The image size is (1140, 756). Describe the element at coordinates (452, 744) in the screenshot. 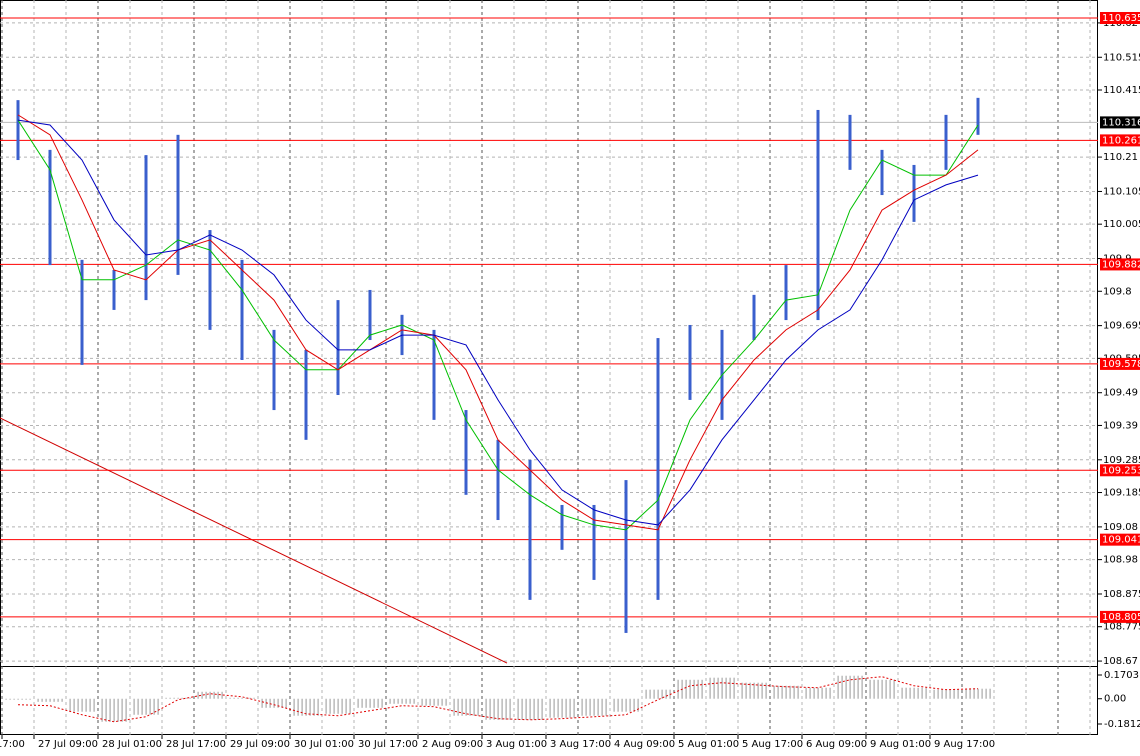

I see `x-tick-label: 2 Aug 09:00` at that location.